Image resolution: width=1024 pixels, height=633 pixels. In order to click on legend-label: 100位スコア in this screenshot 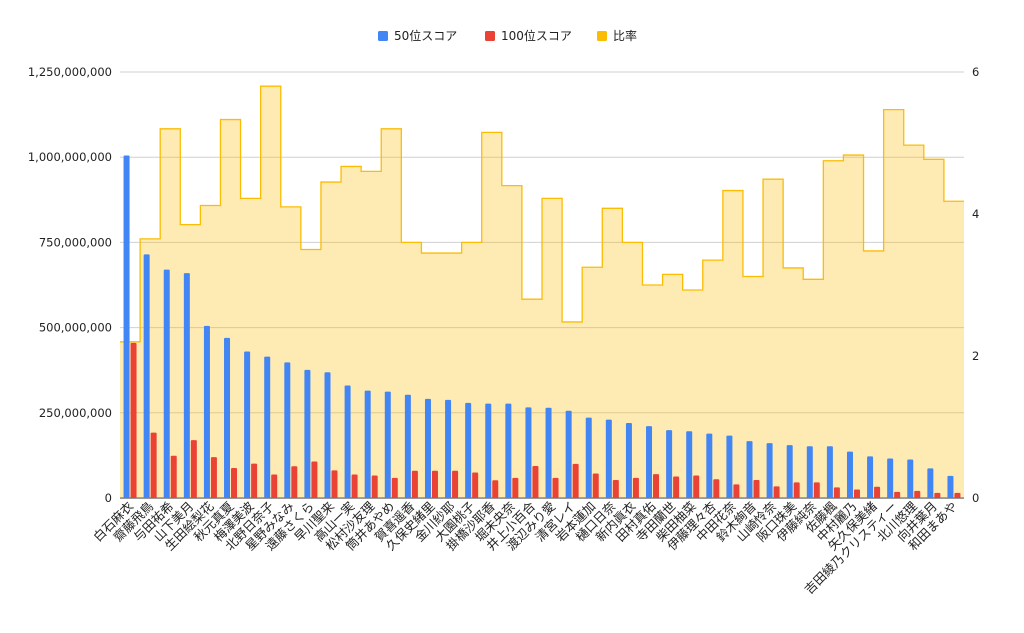, I will do `click(536, 35)`.